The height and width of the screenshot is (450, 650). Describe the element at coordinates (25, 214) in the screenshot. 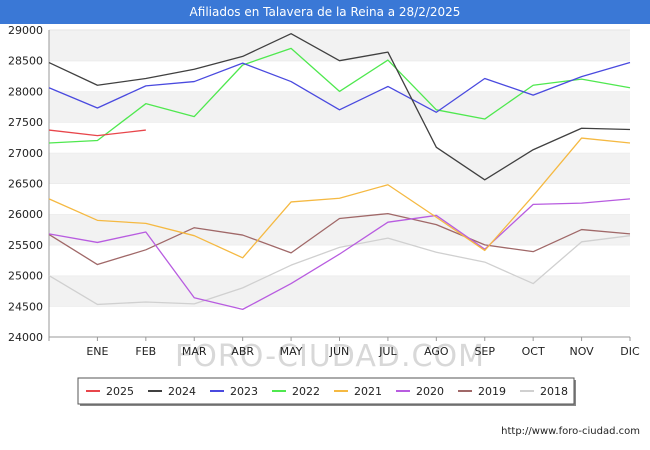

I see `y-tick-label: 26000` at that location.